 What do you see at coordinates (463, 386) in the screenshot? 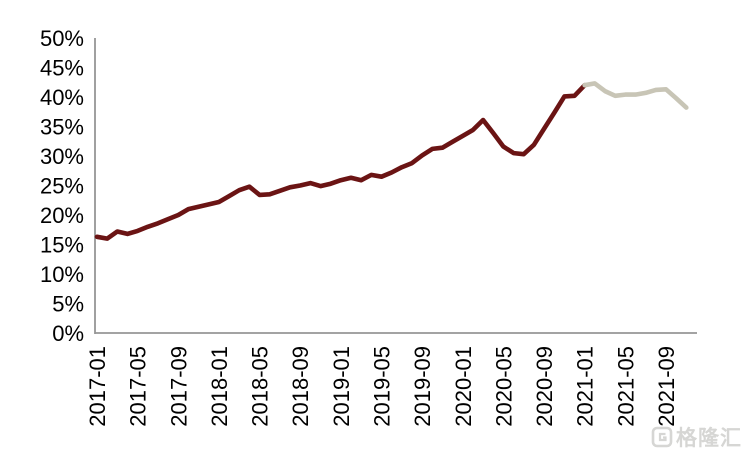
I see `x-tick-label: 2020-01` at bounding box center [463, 386].